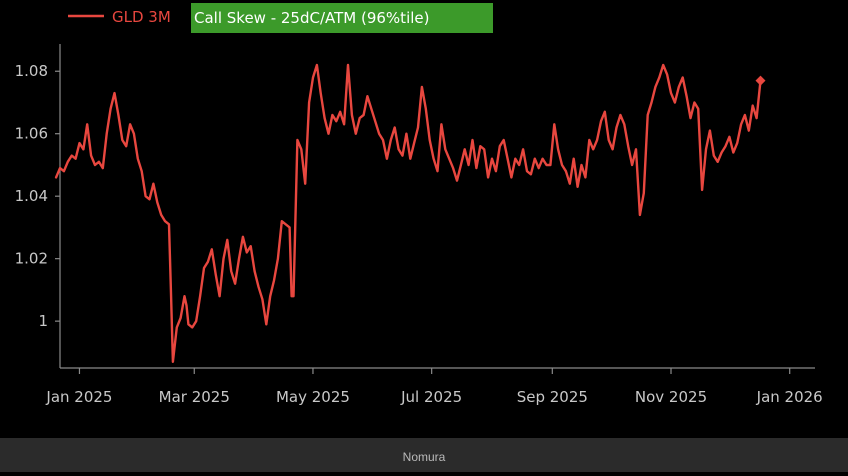 The image size is (848, 476). Describe the element at coordinates (78, 397) in the screenshot. I see `x-tick-label: Jan 2025` at that location.